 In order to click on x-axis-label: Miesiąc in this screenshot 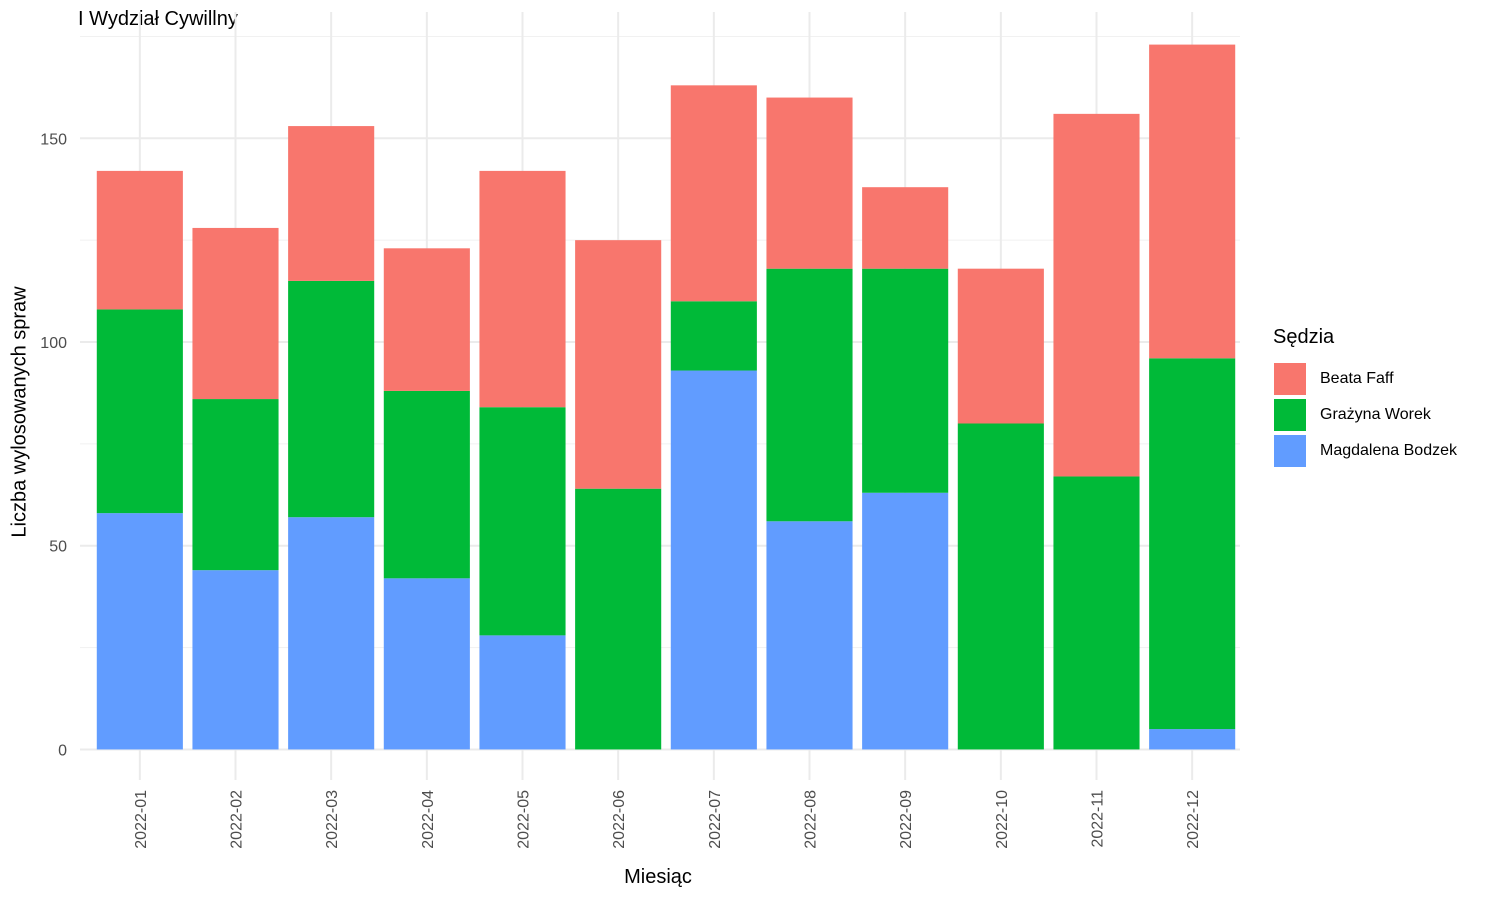, I will do `click(658, 877)`.